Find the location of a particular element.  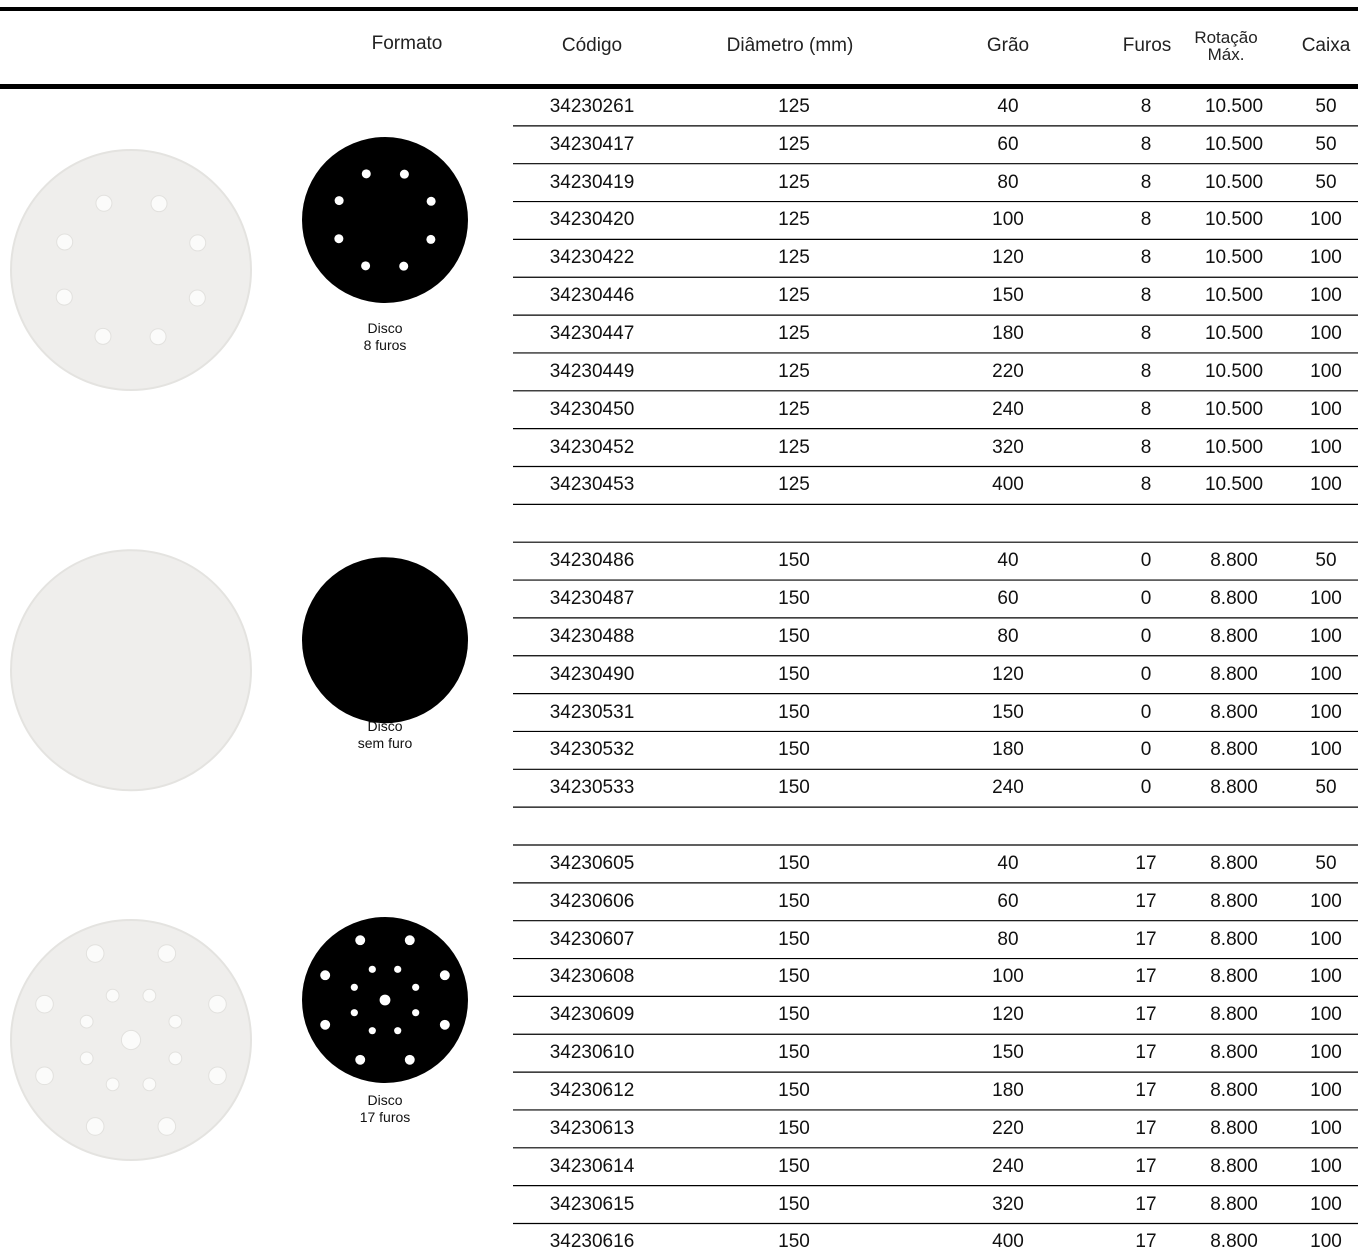

column-header: Caixa is located at coordinates (1326, 45).